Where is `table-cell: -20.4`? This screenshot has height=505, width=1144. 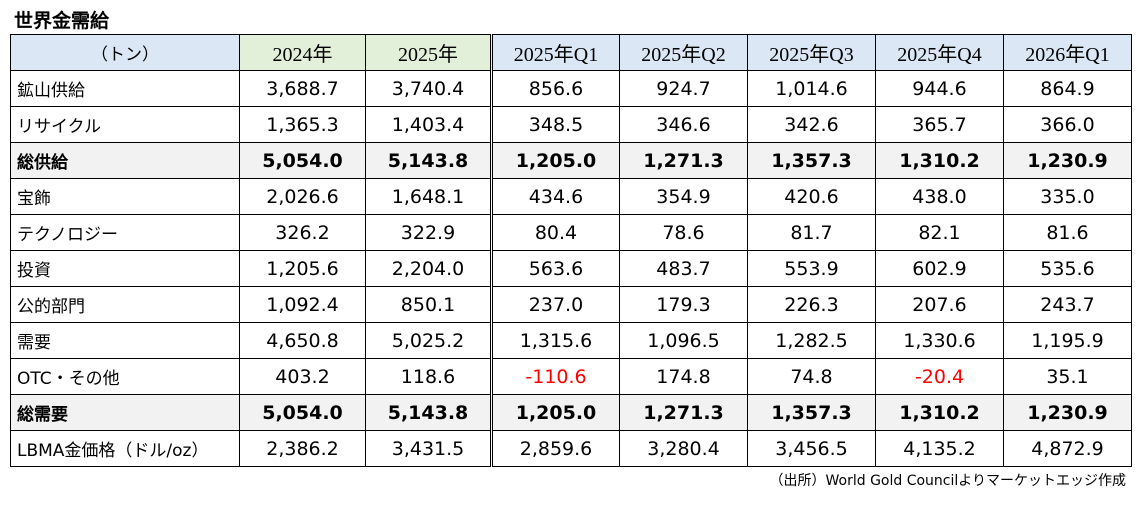
table-cell: -20.4 is located at coordinates (939, 376).